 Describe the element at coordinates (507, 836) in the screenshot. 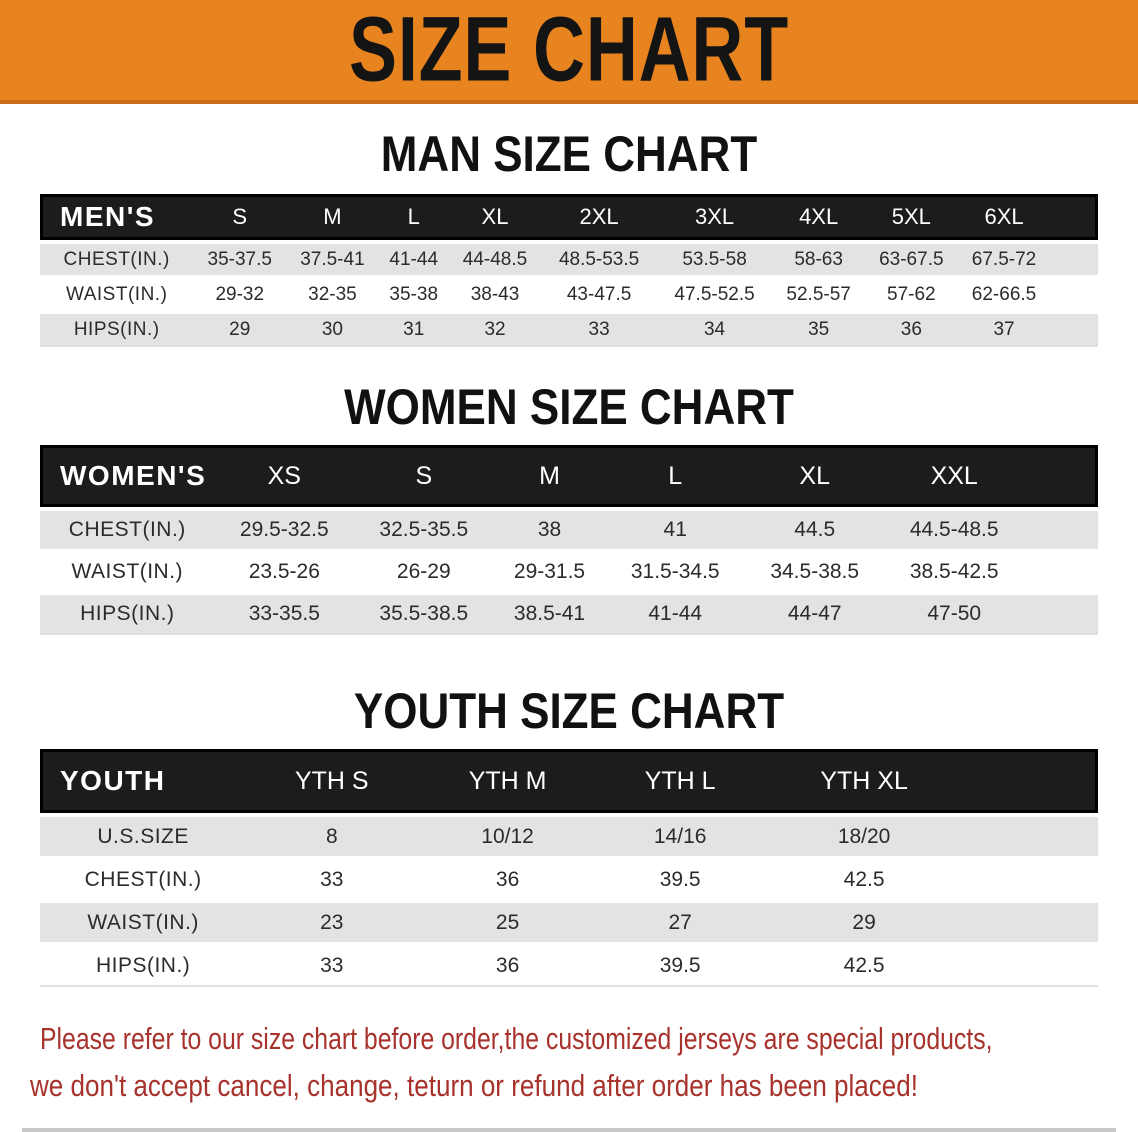

I see `size-value: 10/12` at that location.